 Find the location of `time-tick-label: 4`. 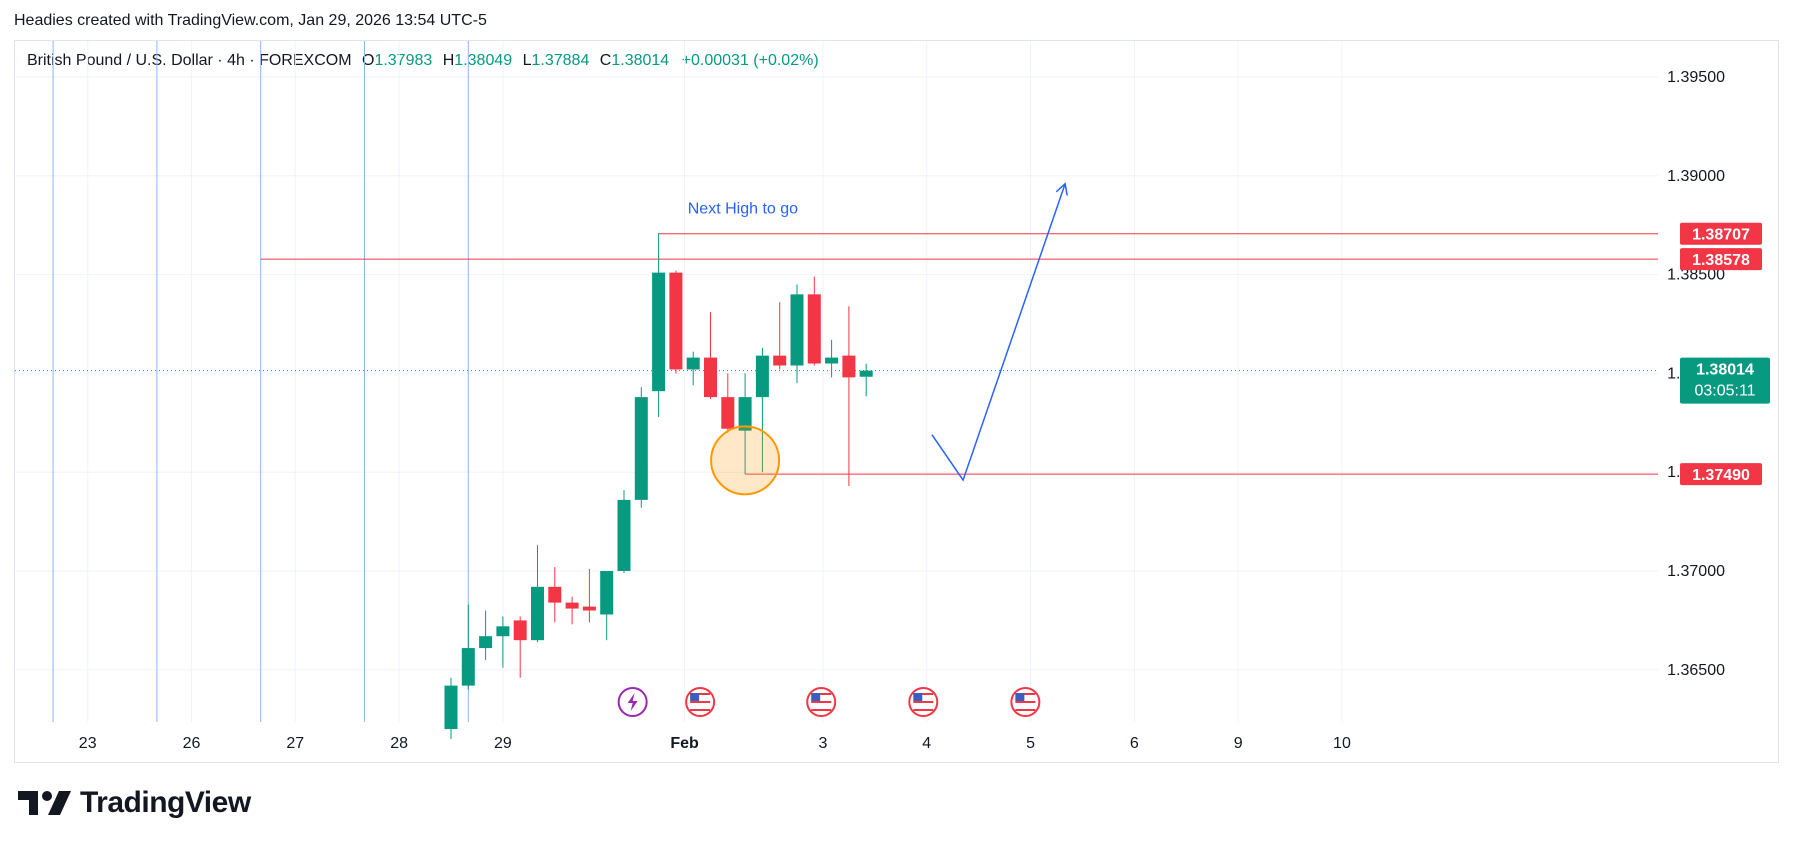

time-tick-label: 4 is located at coordinates (926, 743).